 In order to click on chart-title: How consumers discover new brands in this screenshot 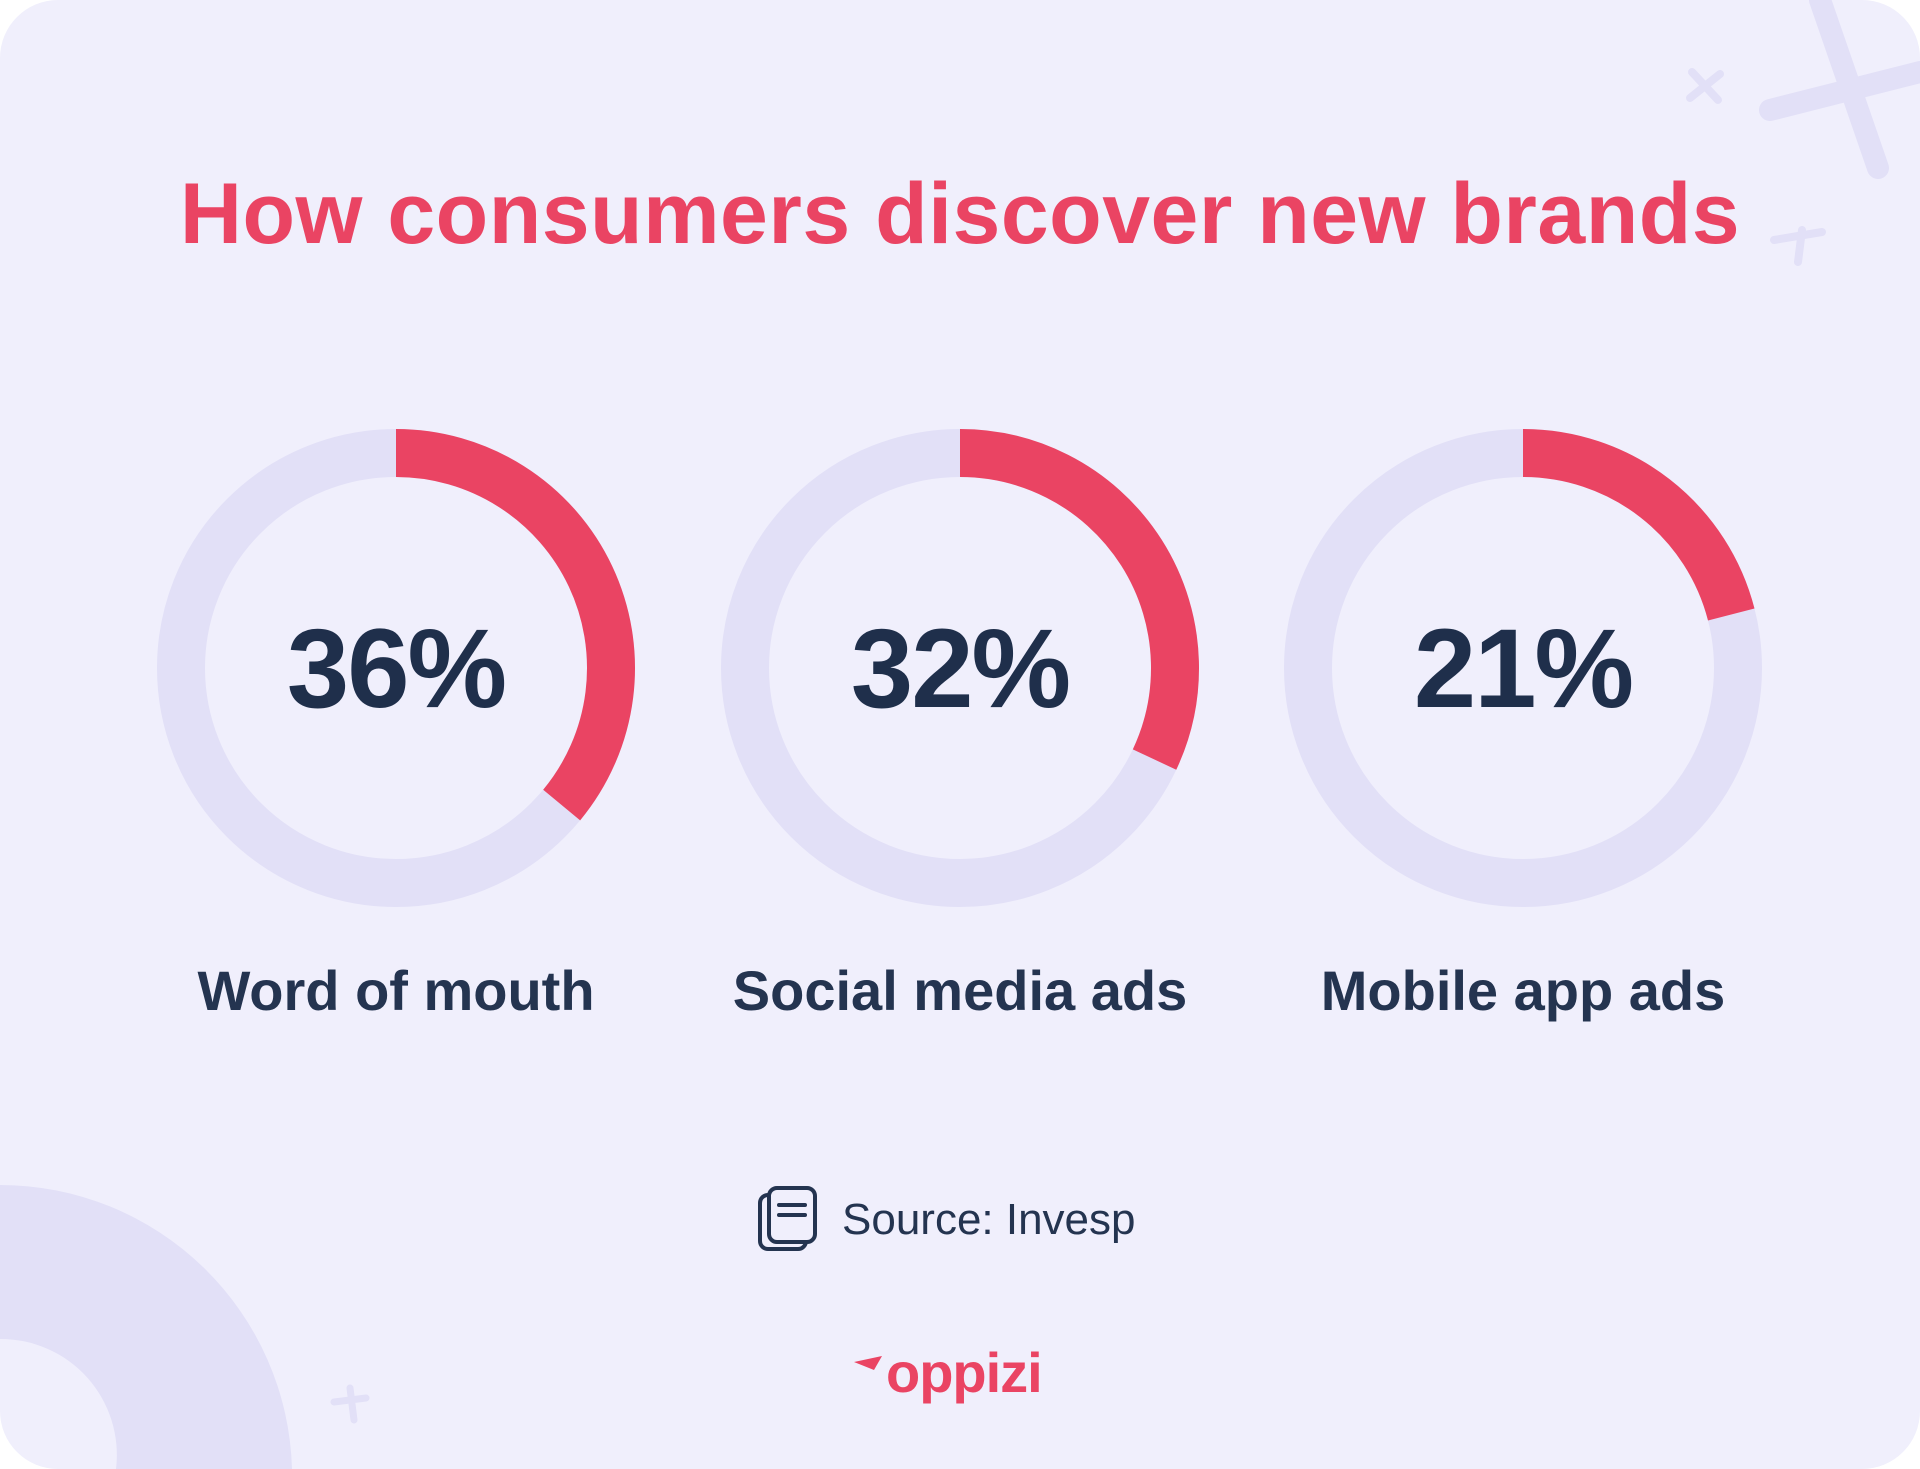, I will do `click(960, 214)`.